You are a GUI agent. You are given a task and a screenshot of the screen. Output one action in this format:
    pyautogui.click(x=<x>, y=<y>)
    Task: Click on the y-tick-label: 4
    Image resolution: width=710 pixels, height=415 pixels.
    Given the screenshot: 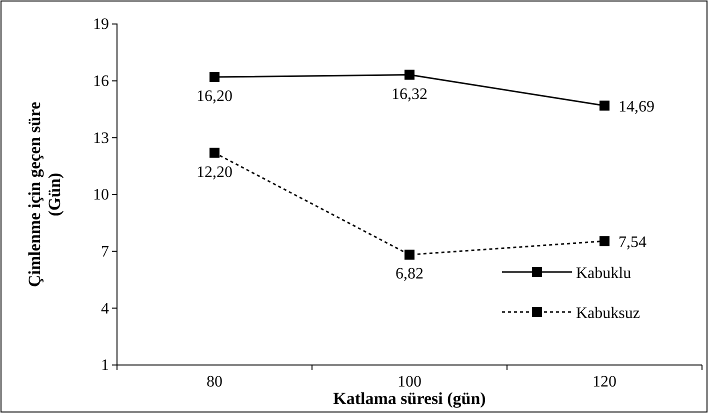 What is the action you would take?
    pyautogui.click(x=105, y=309)
    